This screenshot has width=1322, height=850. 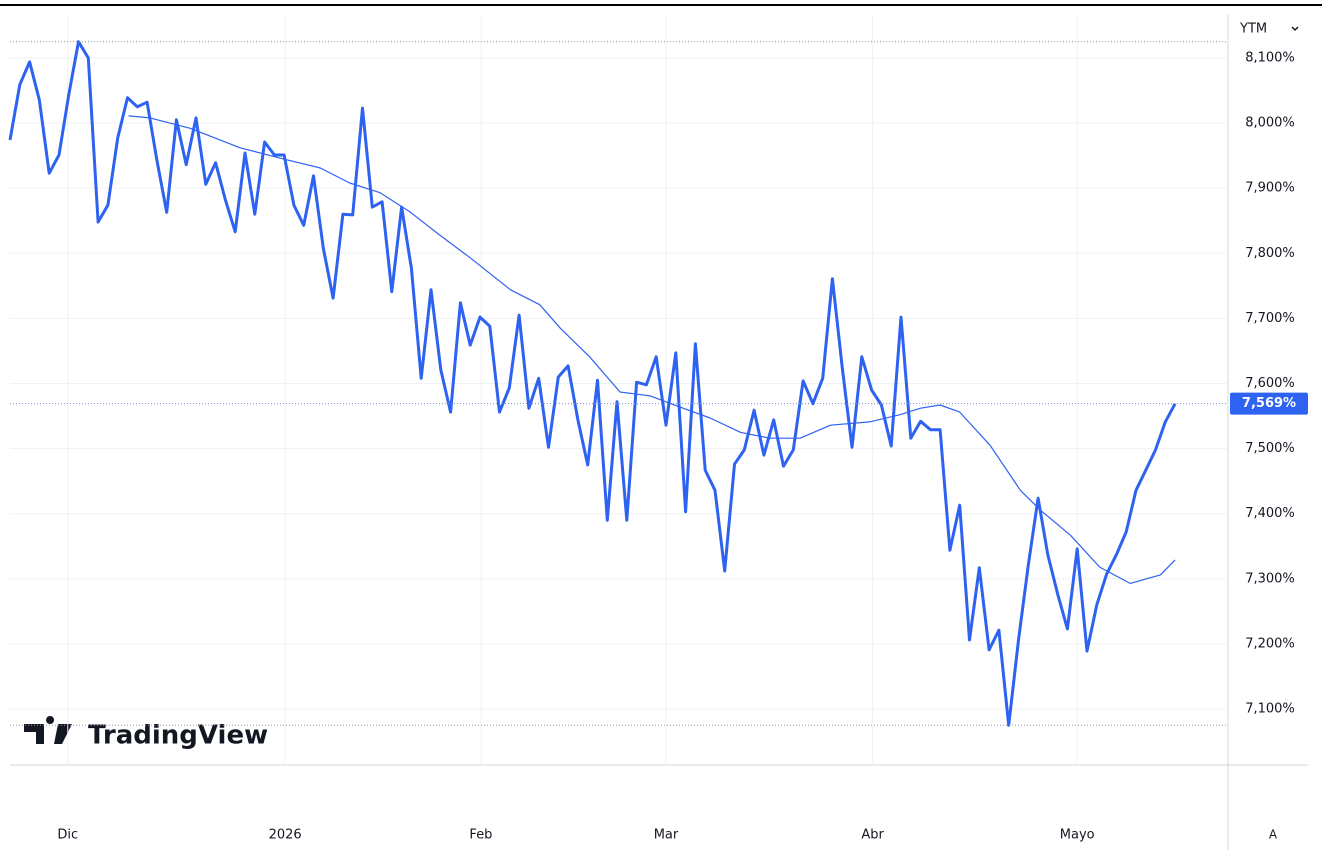 What do you see at coordinates (1273, 835) in the screenshot?
I see `auto-scale-button: A` at bounding box center [1273, 835].